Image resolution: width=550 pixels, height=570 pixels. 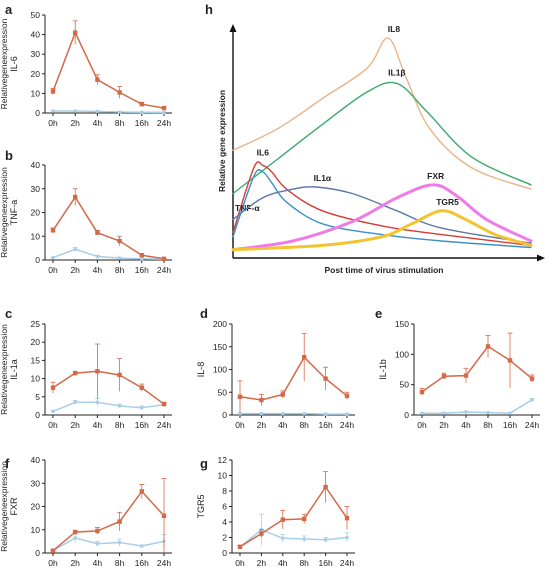 What do you see at coordinates (435, 176) in the screenshot?
I see `curve-label-FXR: FXR` at bounding box center [435, 176].